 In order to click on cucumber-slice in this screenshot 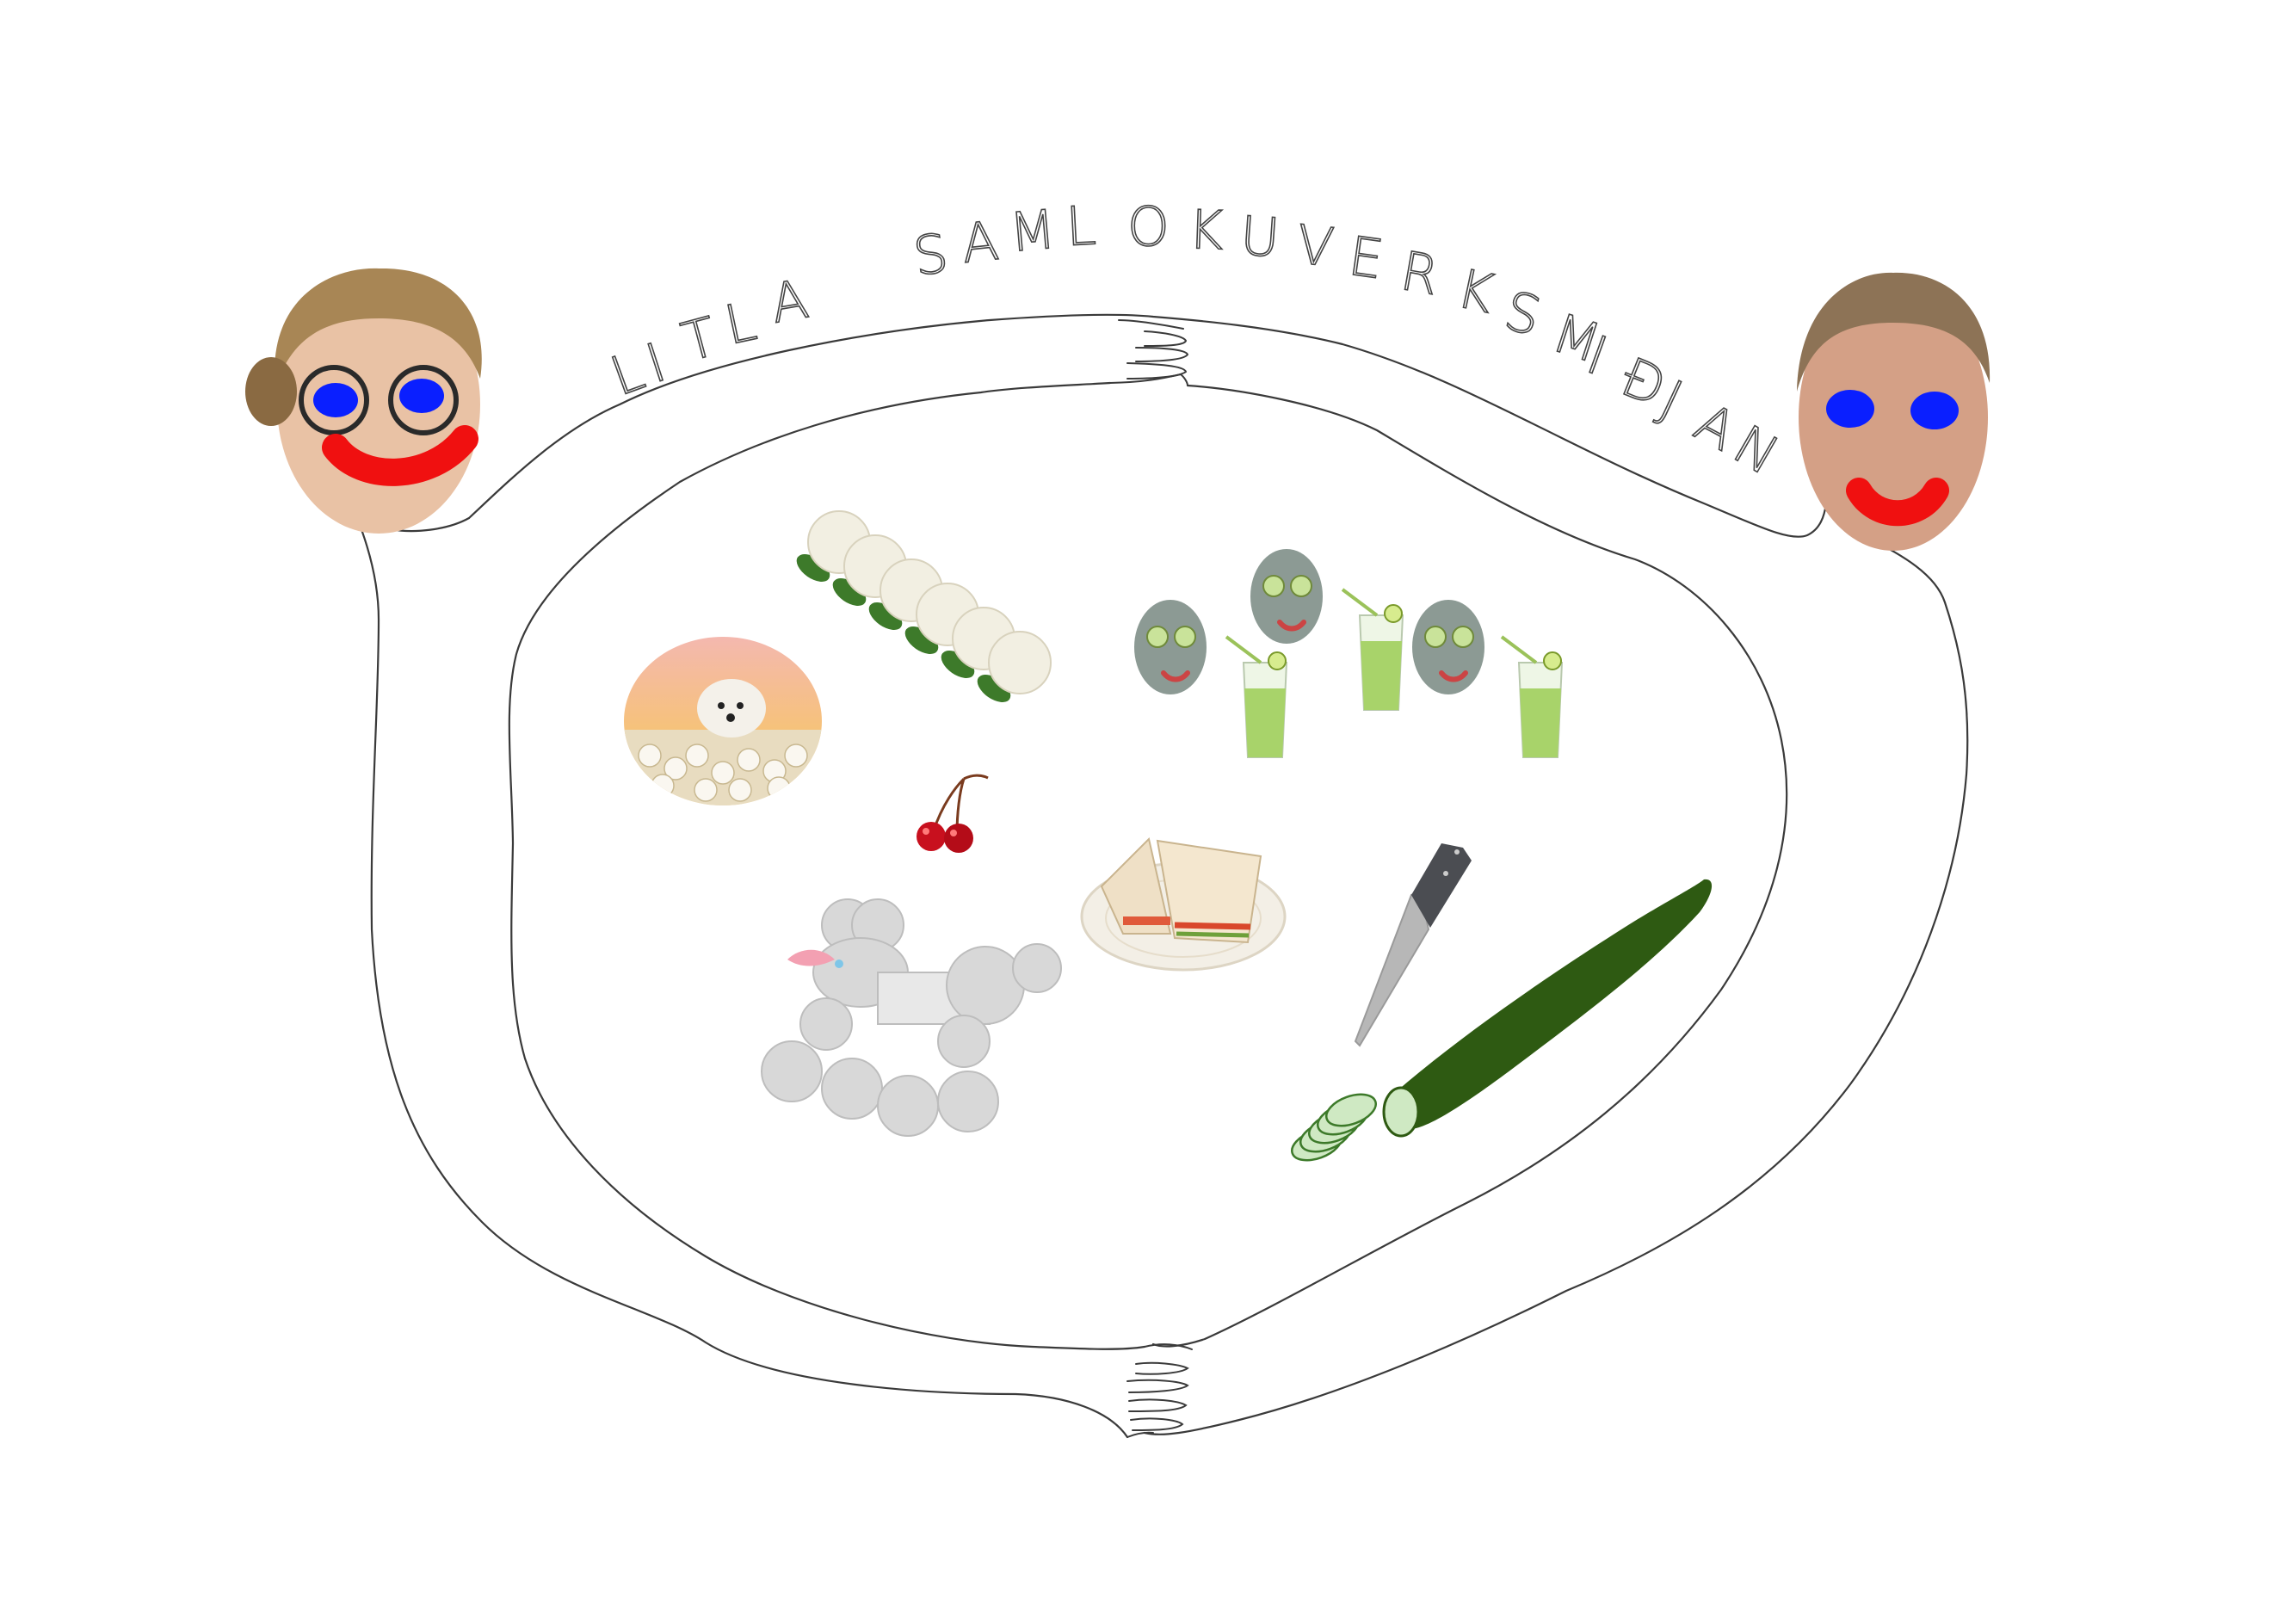, I will do `click(1351, 1110)`.